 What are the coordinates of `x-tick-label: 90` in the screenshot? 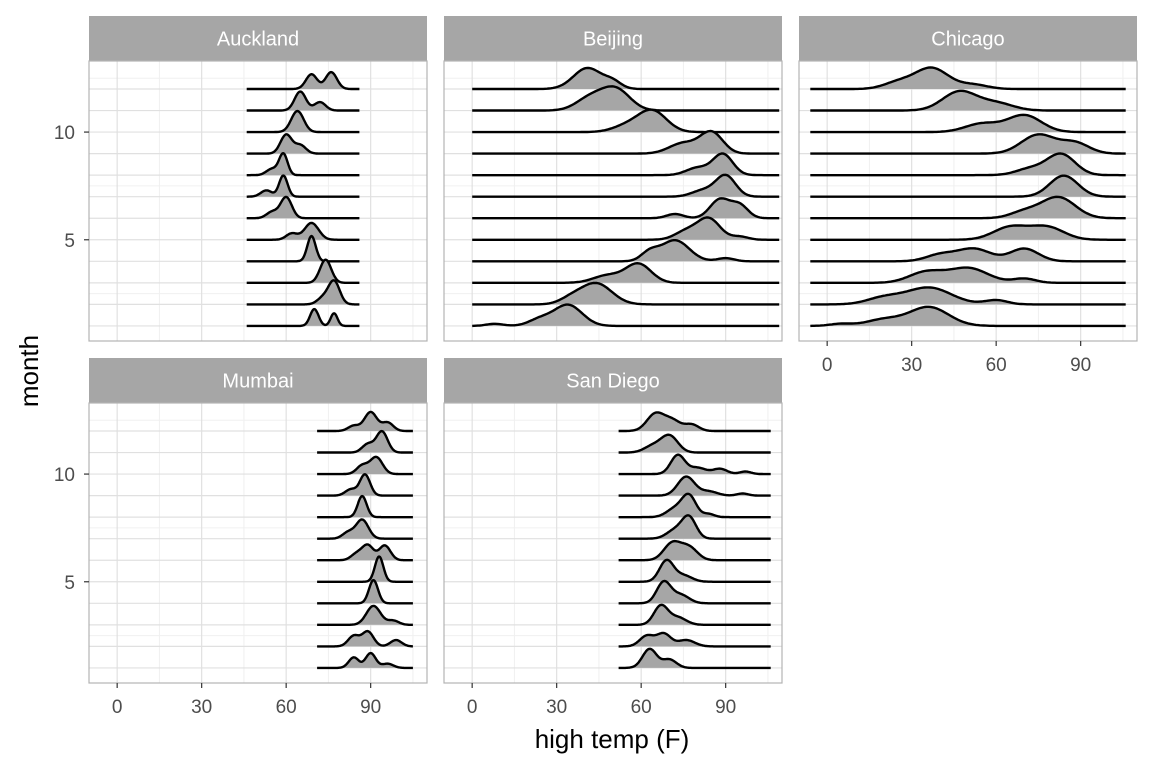 It's located at (370, 707).